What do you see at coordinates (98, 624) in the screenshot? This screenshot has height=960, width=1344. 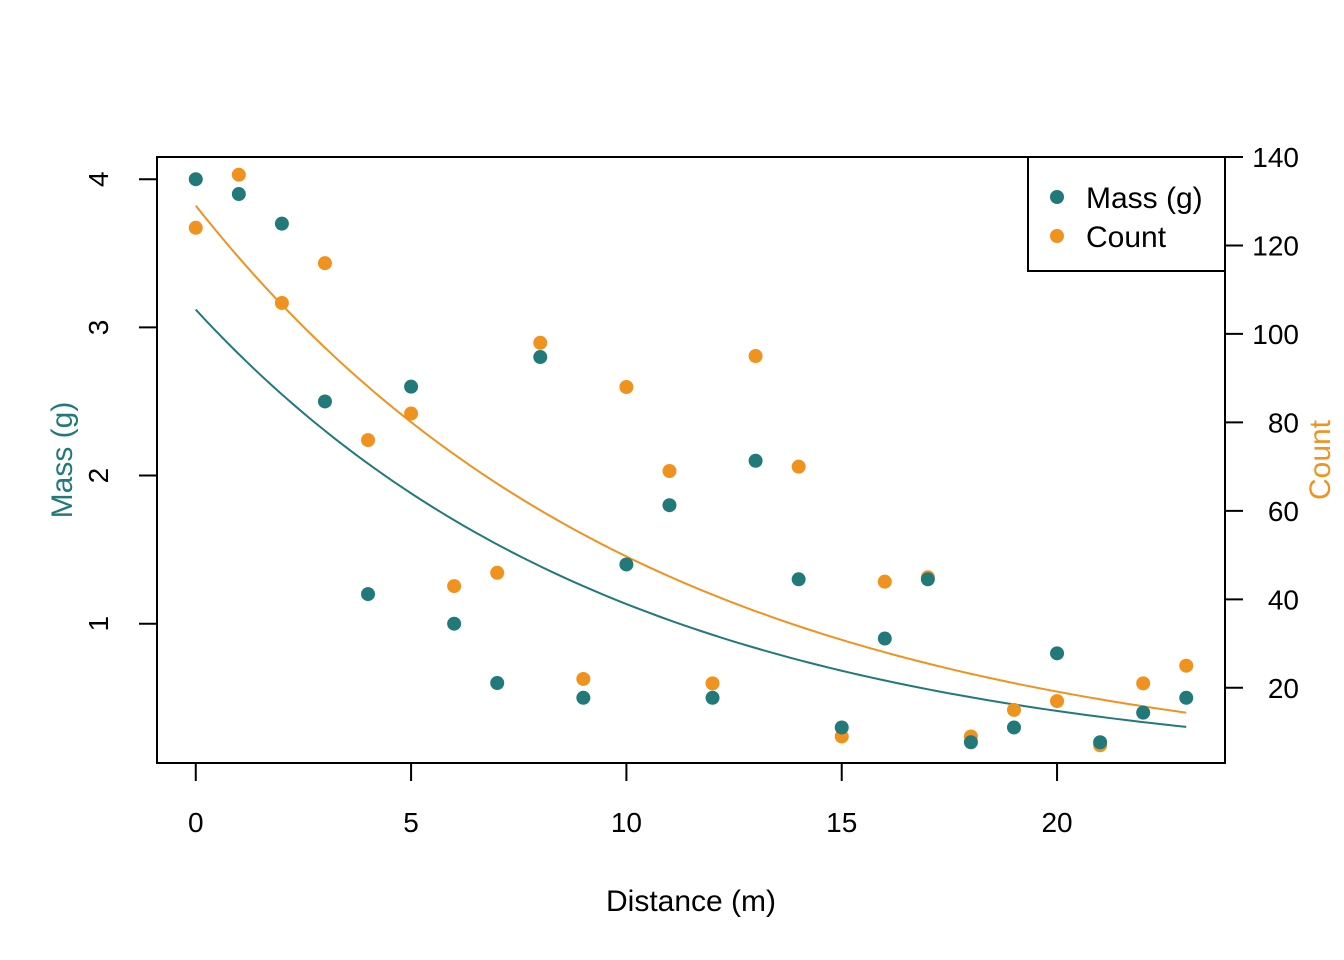 I see `y-left-tick-label: 1` at bounding box center [98, 624].